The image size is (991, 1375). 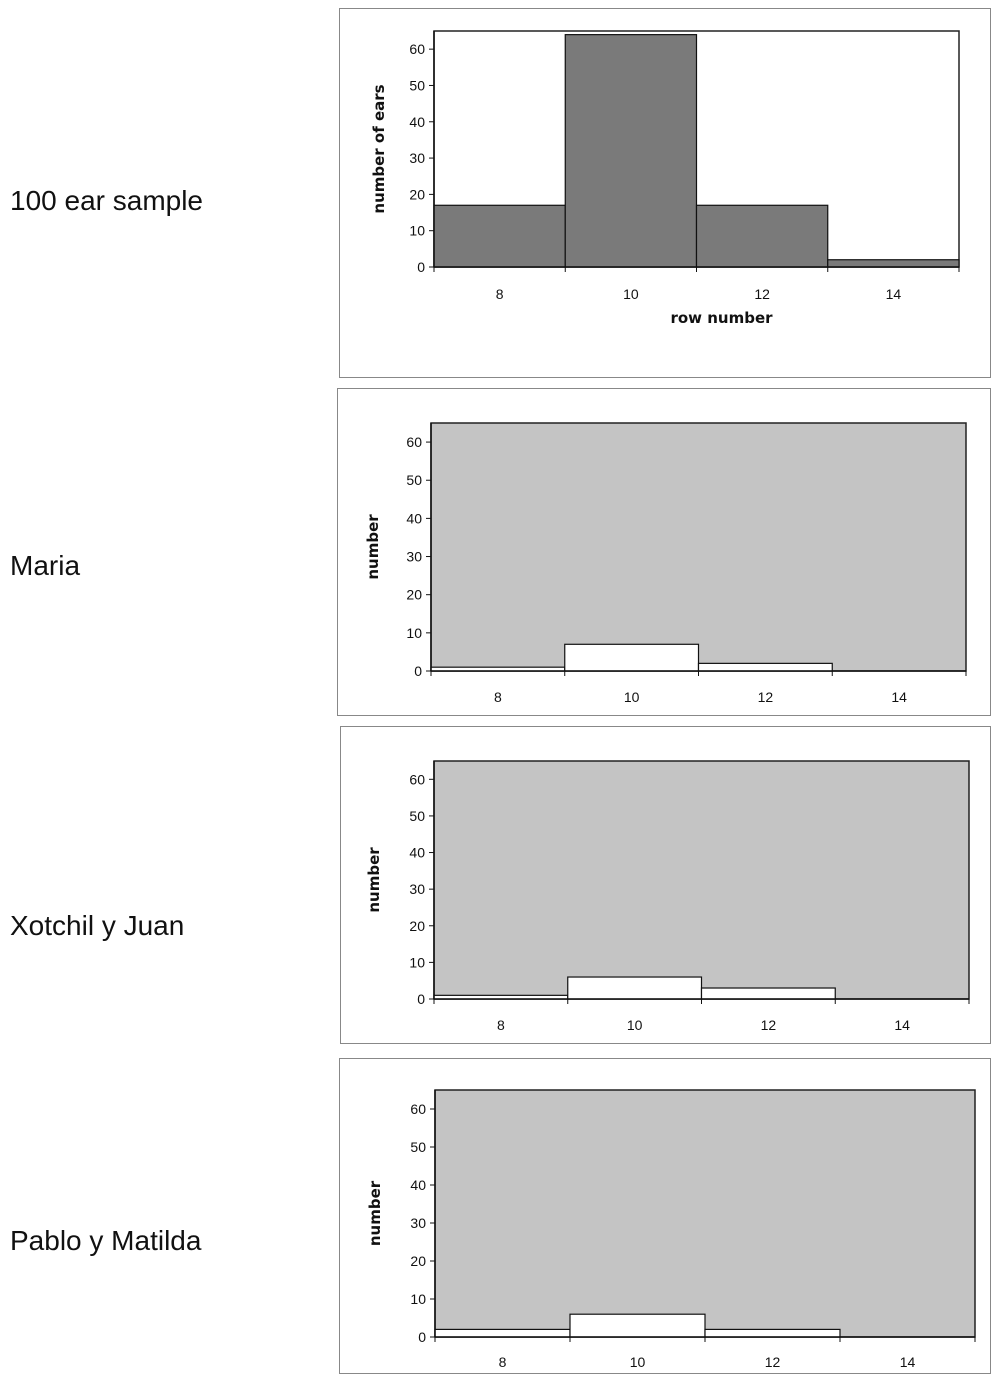 I want to click on row-label-xotchil-y-juan: Xotchil y Juan, so click(x=97, y=925).